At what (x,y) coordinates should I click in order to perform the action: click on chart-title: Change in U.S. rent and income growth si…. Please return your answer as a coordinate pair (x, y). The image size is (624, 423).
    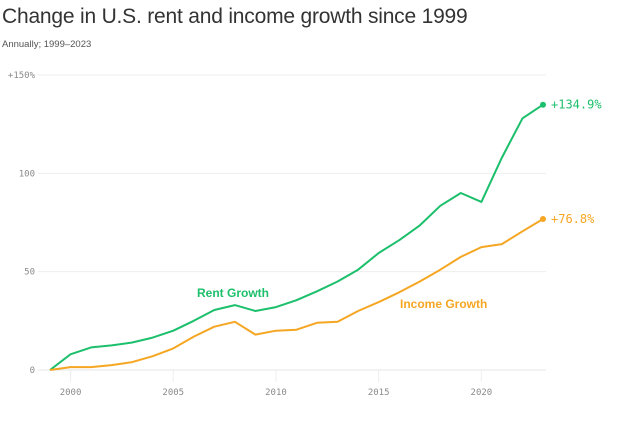
    Looking at the image, I should click on (235, 16).